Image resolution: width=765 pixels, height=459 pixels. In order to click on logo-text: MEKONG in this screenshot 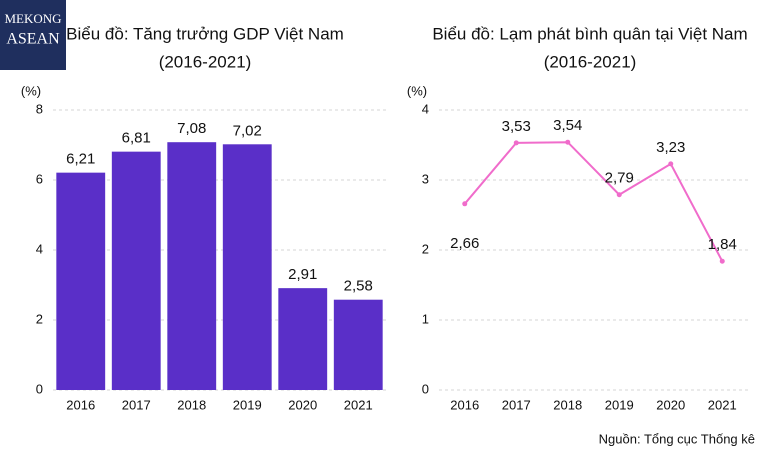, I will do `click(32, 18)`.